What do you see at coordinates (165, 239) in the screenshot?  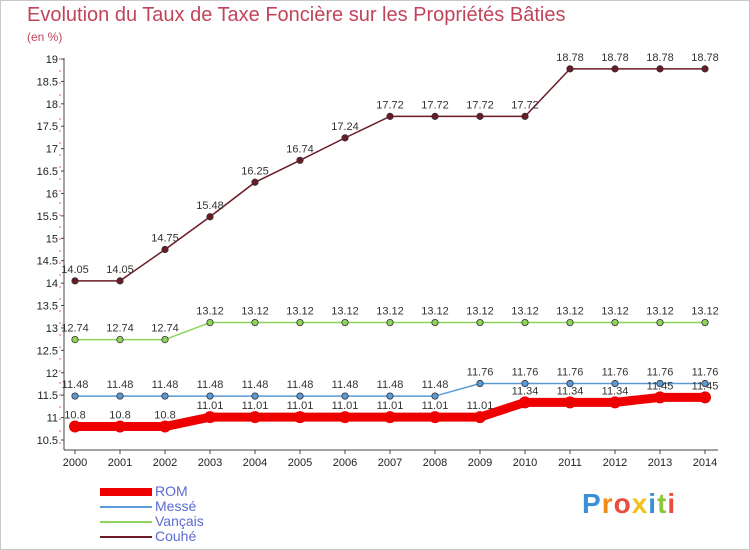 I see `data-label-couhe: 14.75` at bounding box center [165, 239].